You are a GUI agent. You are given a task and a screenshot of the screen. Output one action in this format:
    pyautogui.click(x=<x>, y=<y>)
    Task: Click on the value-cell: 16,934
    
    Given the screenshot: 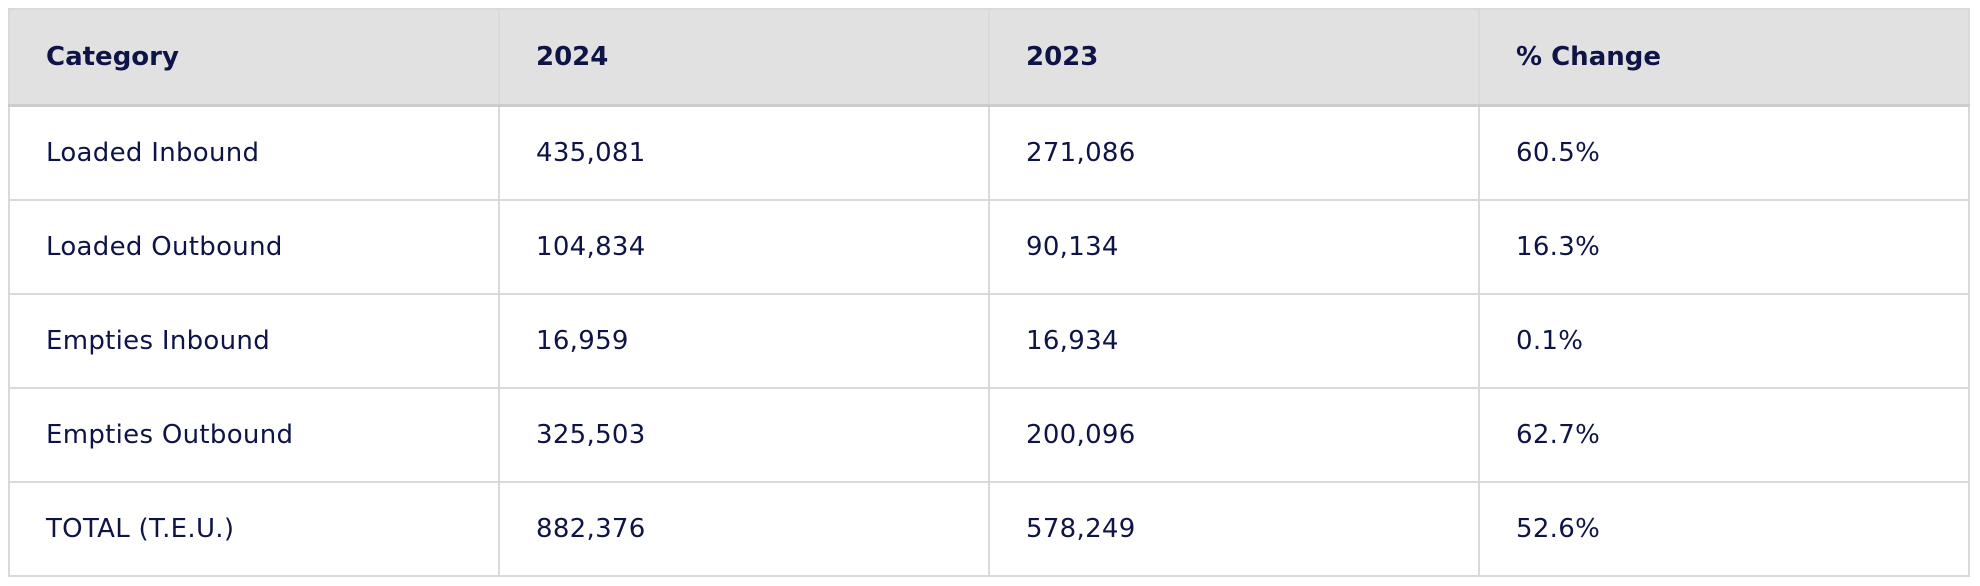 What is the action you would take?
    pyautogui.click(x=1234, y=341)
    